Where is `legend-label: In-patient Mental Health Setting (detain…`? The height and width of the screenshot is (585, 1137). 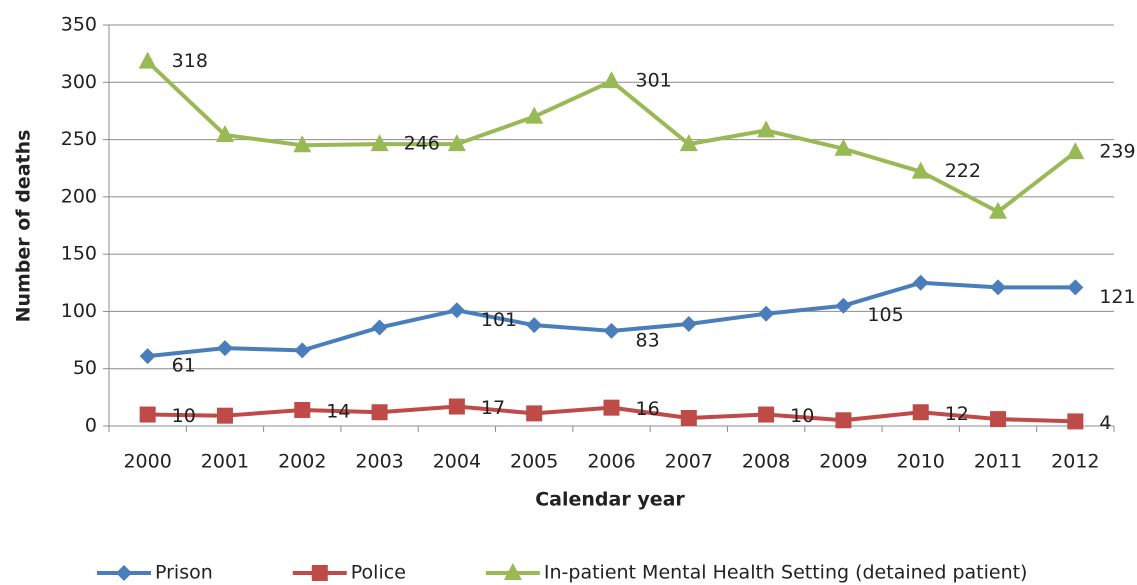
legend-label: In-patient Mental Health Setting (detain… is located at coordinates (786, 573).